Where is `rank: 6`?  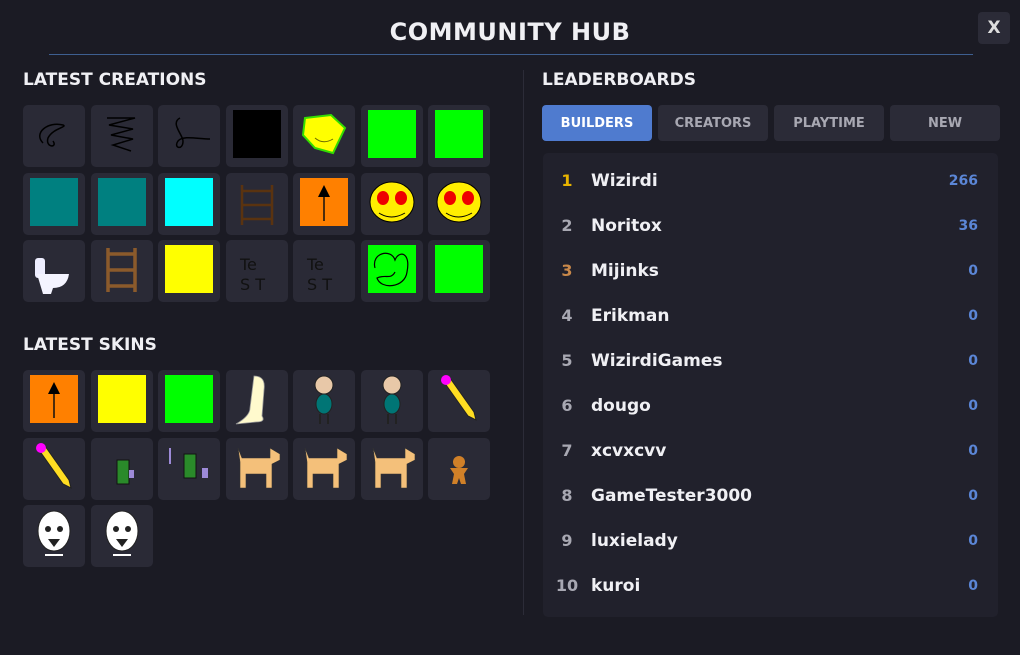 rank: 6 is located at coordinates (567, 405).